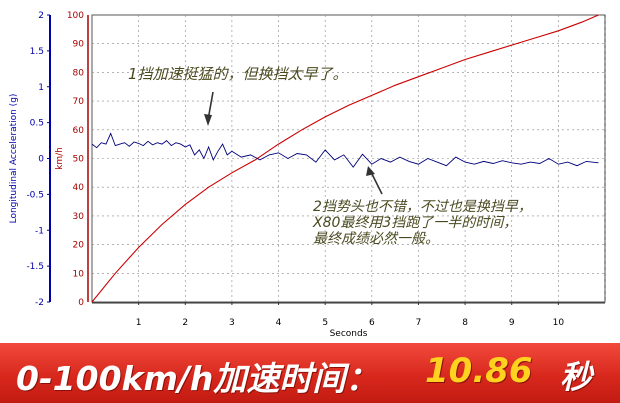  I want to click on speed-tick-label: 40, so click(79, 188).